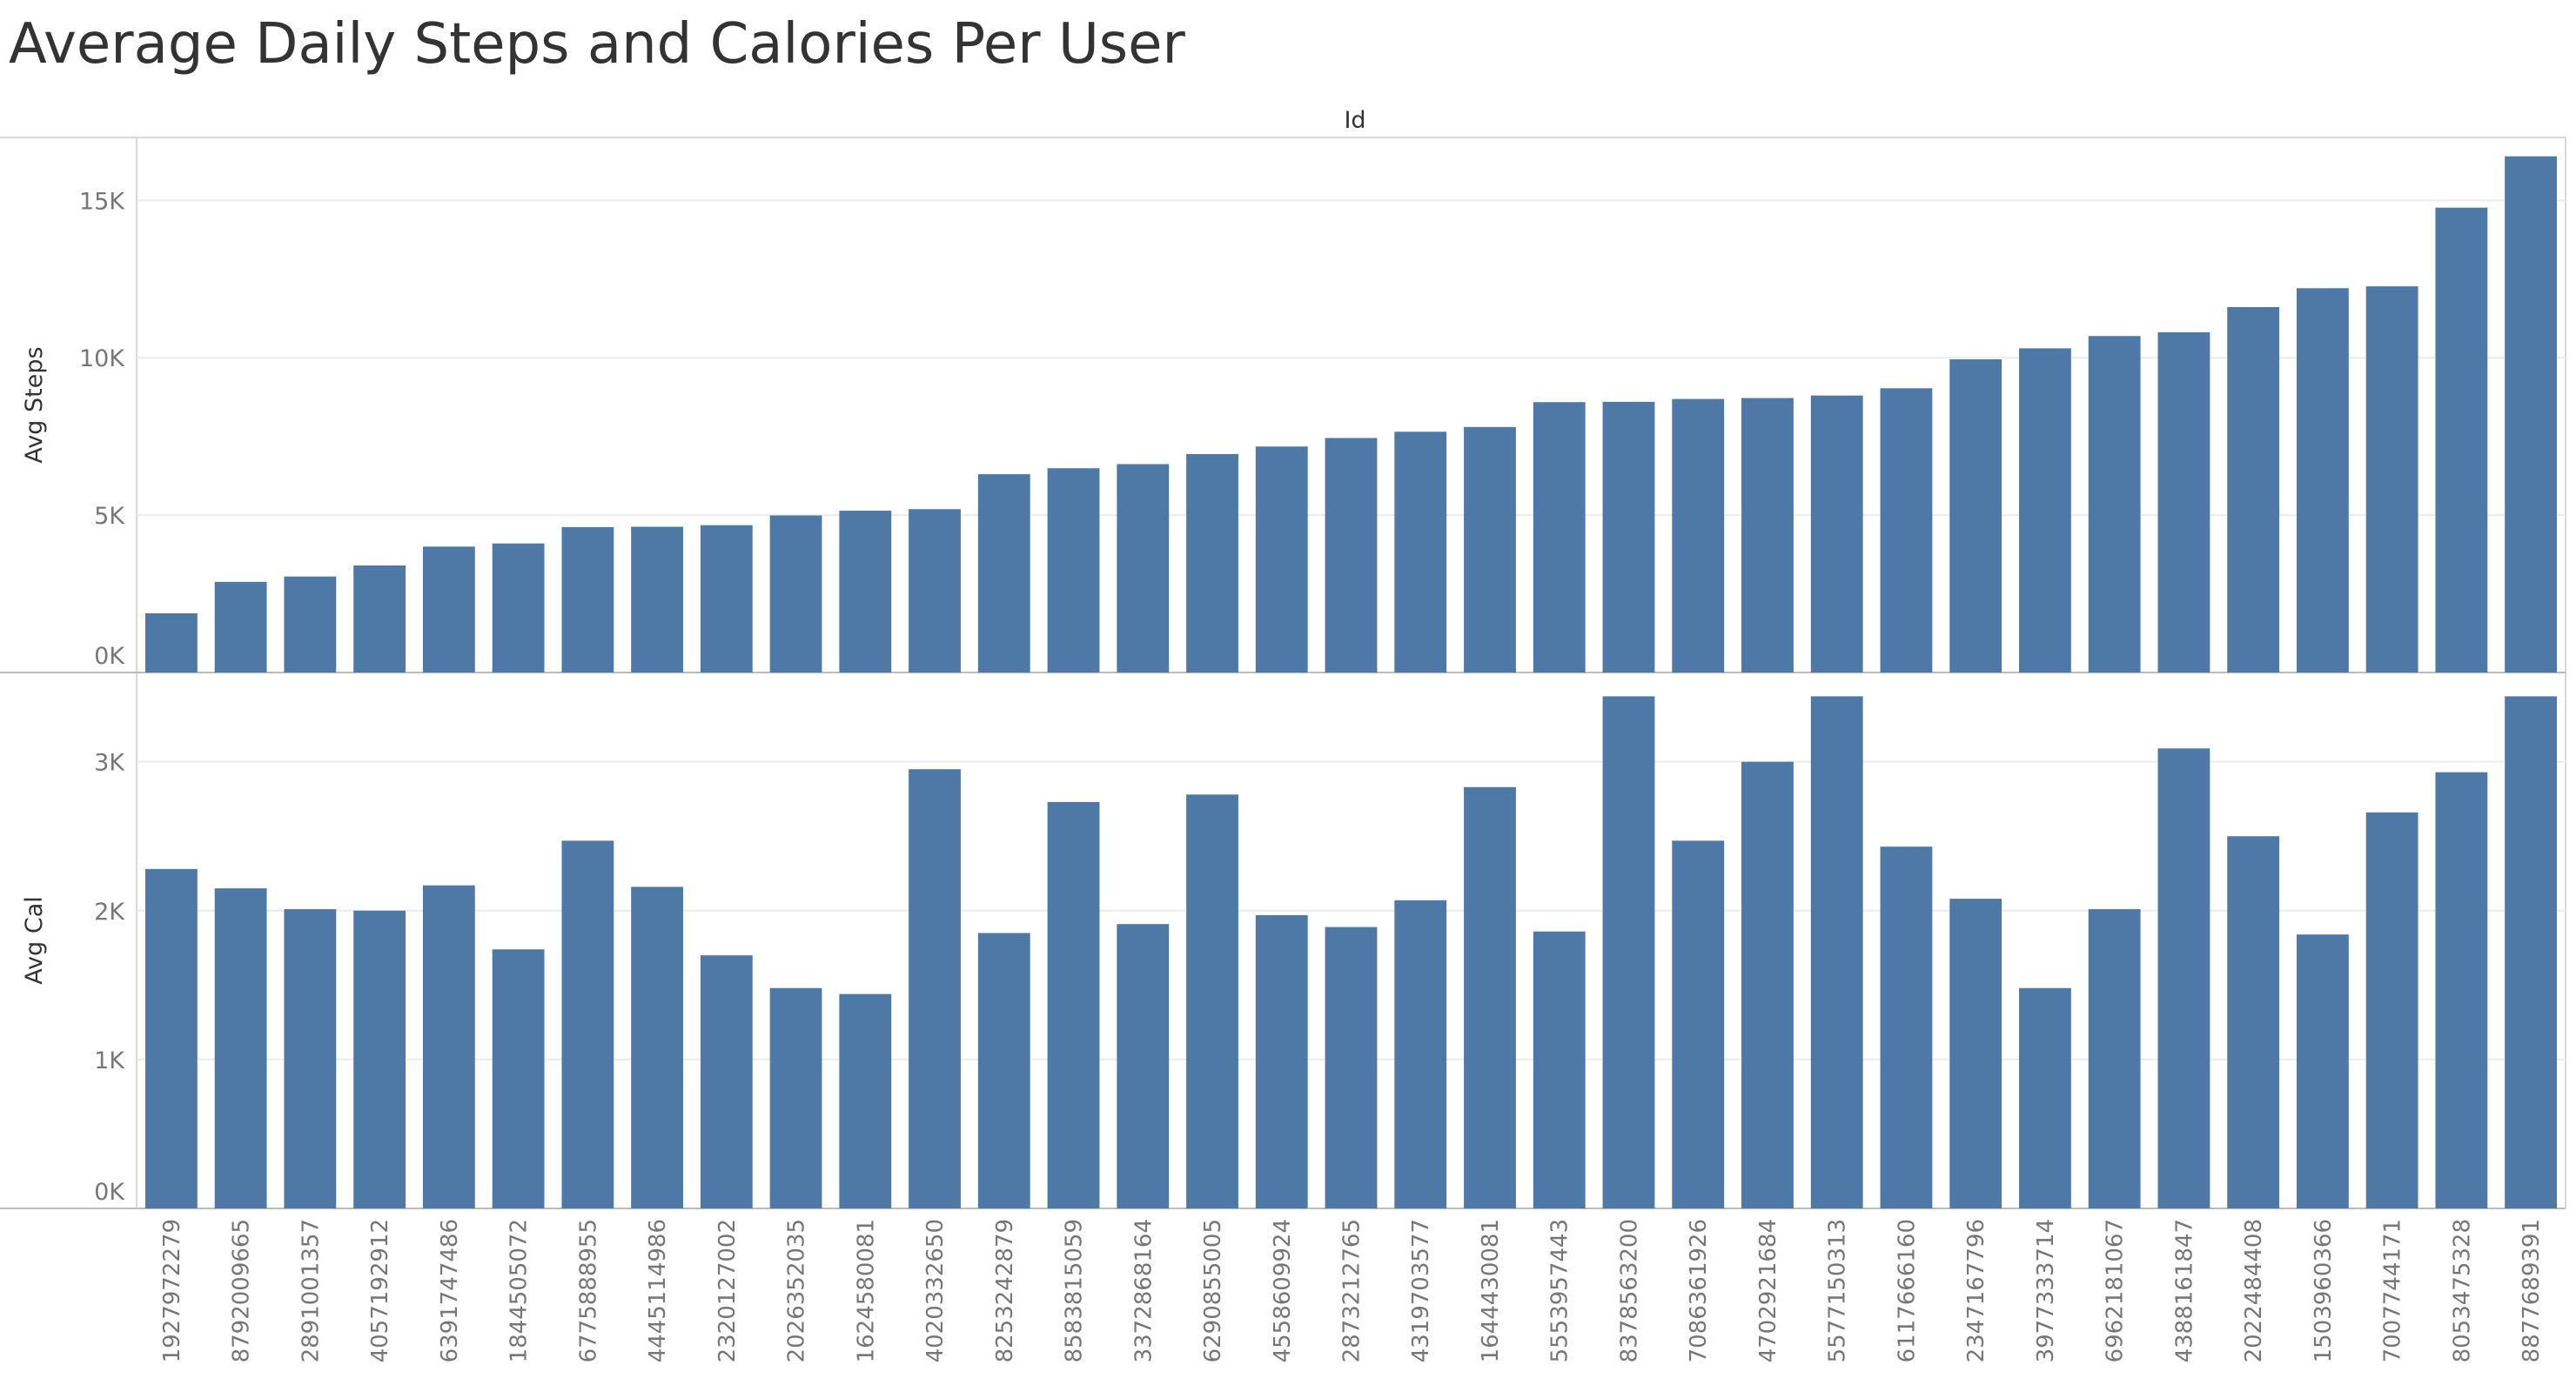 The image size is (2576, 1385). What do you see at coordinates (109, 763) in the screenshot?
I see `y-tick-label: 3K` at bounding box center [109, 763].